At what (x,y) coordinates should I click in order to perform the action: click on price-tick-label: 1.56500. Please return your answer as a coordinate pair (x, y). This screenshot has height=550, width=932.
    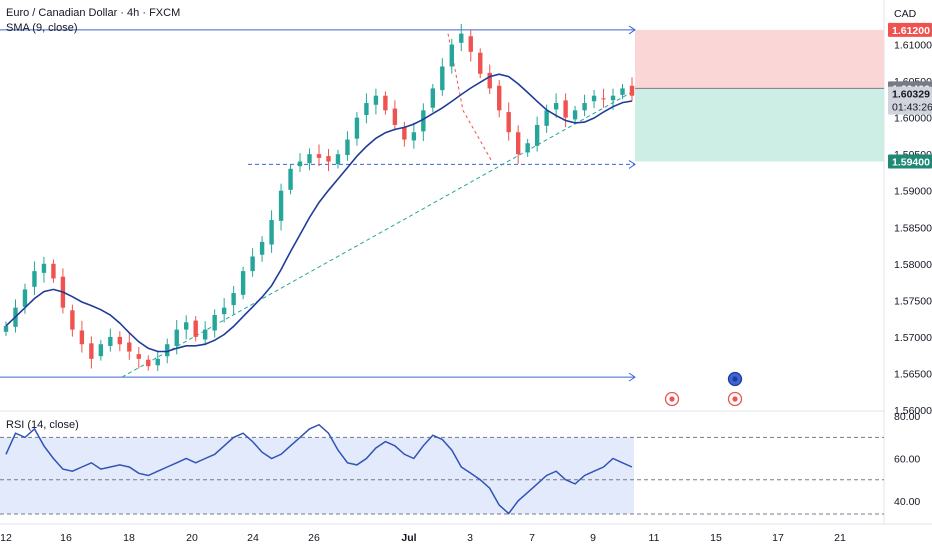
    Looking at the image, I should click on (913, 374).